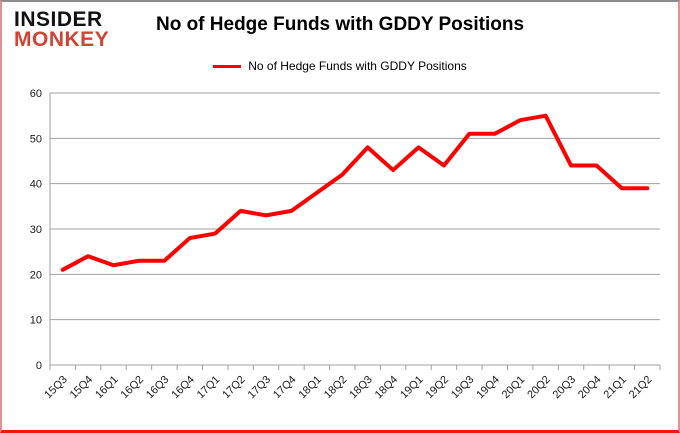 The height and width of the screenshot is (433, 680). Describe the element at coordinates (488, 388) in the screenshot. I see `x-axis-label: 19Q4` at that location.